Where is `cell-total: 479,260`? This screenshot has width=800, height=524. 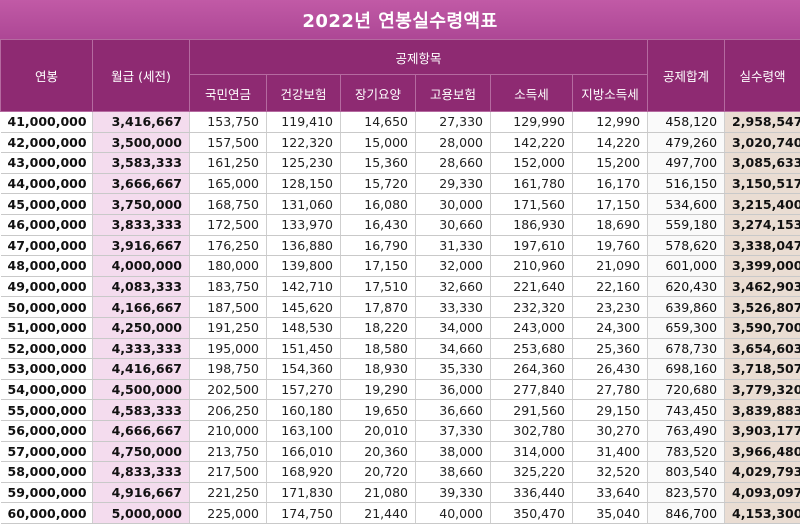
cell-total: 479,260 is located at coordinates (686, 142).